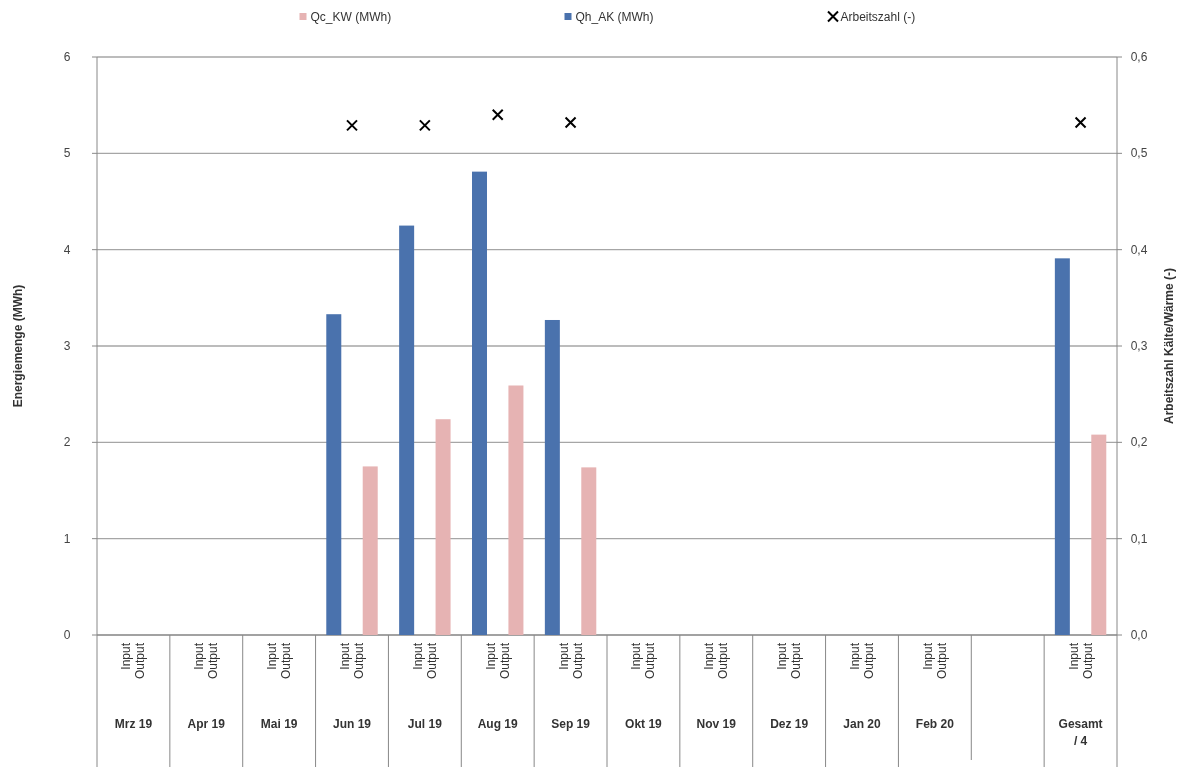 The image size is (1181, 767). I want to click on legend-label: Qc_KW (MWh), so click(351, 17).